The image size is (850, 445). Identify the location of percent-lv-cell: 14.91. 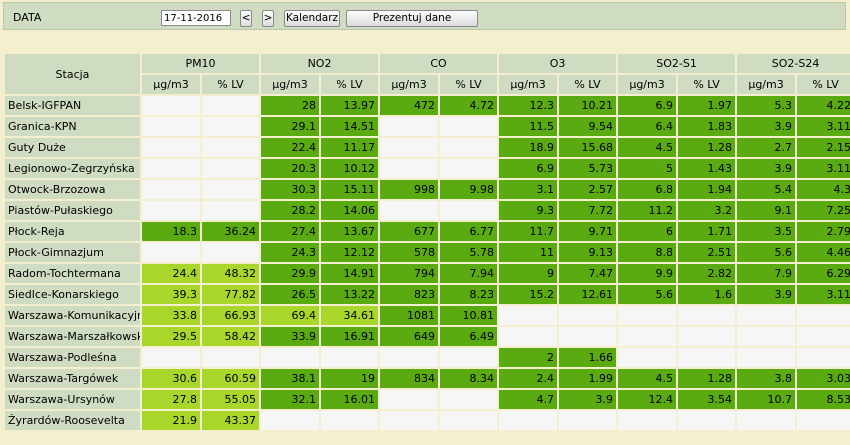
(350, 273).